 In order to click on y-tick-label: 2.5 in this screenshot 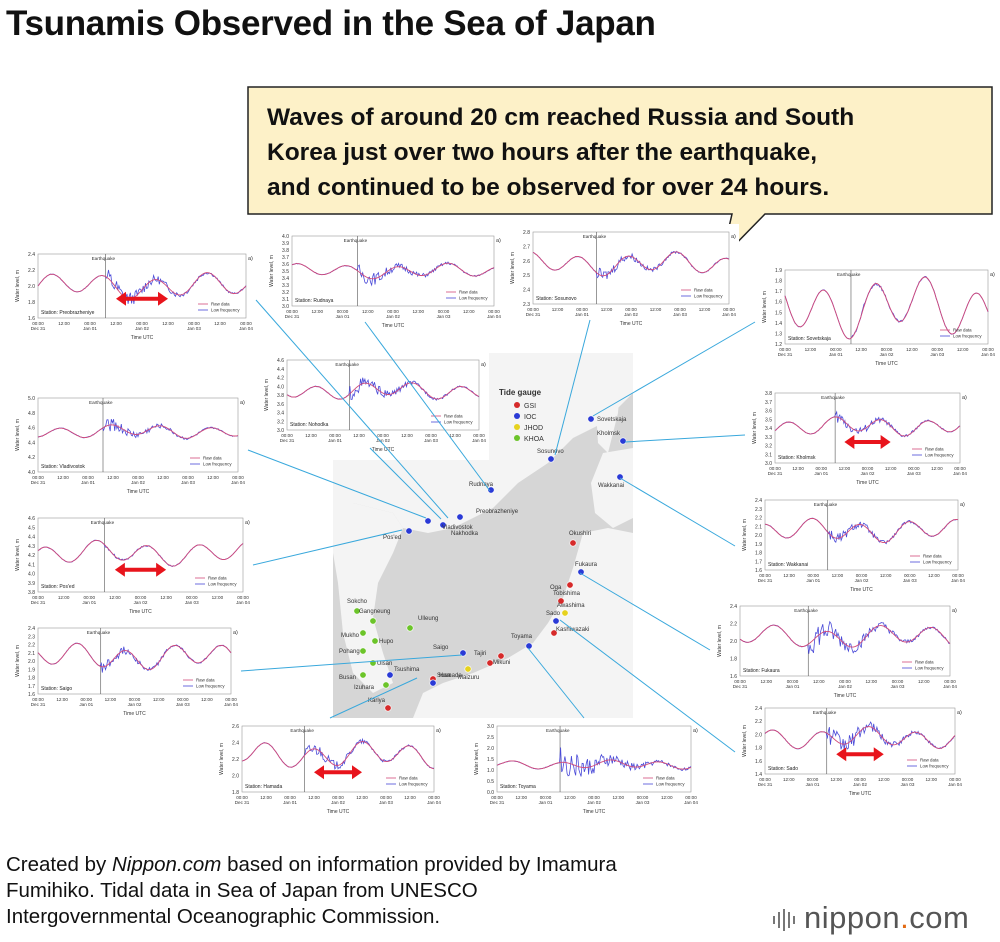, I will do `click(490, 738)`.